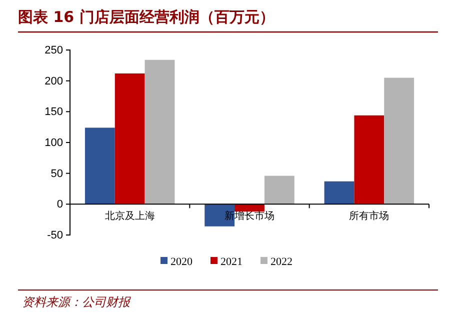  I want to click on y-tick-label: 250, so click(53, 50).